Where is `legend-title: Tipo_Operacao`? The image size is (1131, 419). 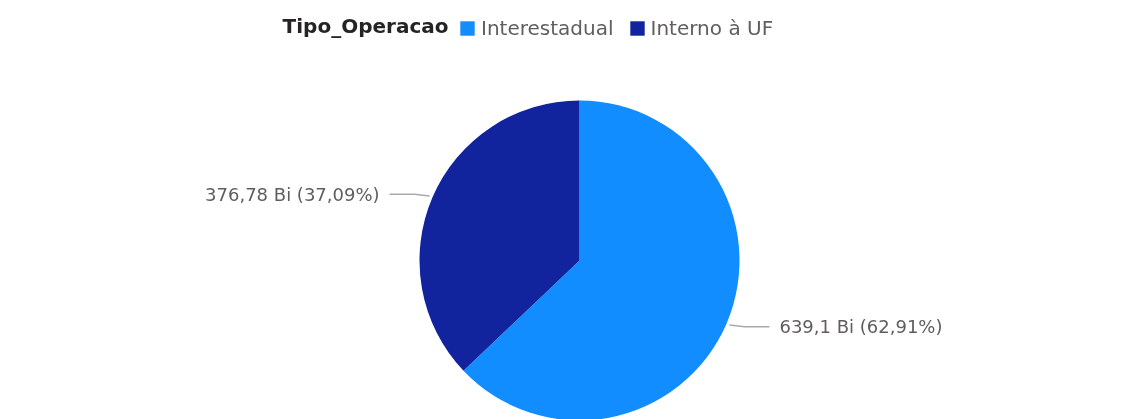 legend-title: Tipo_Operacao is located at coordinates (365, 25).